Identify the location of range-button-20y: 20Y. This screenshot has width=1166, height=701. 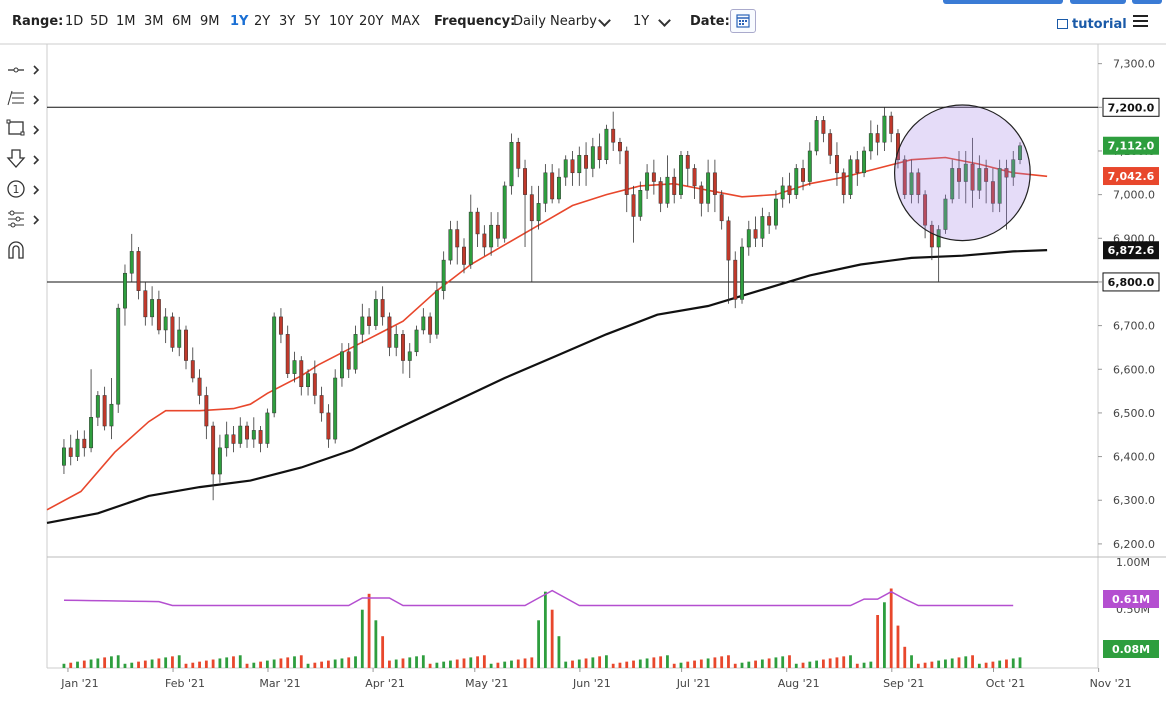
(371, 21).